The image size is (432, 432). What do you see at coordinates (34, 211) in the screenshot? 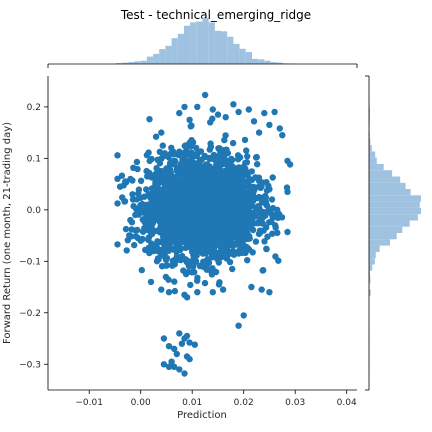
I see `y-tick-label: 0.0` at bounding box center [34, 211].